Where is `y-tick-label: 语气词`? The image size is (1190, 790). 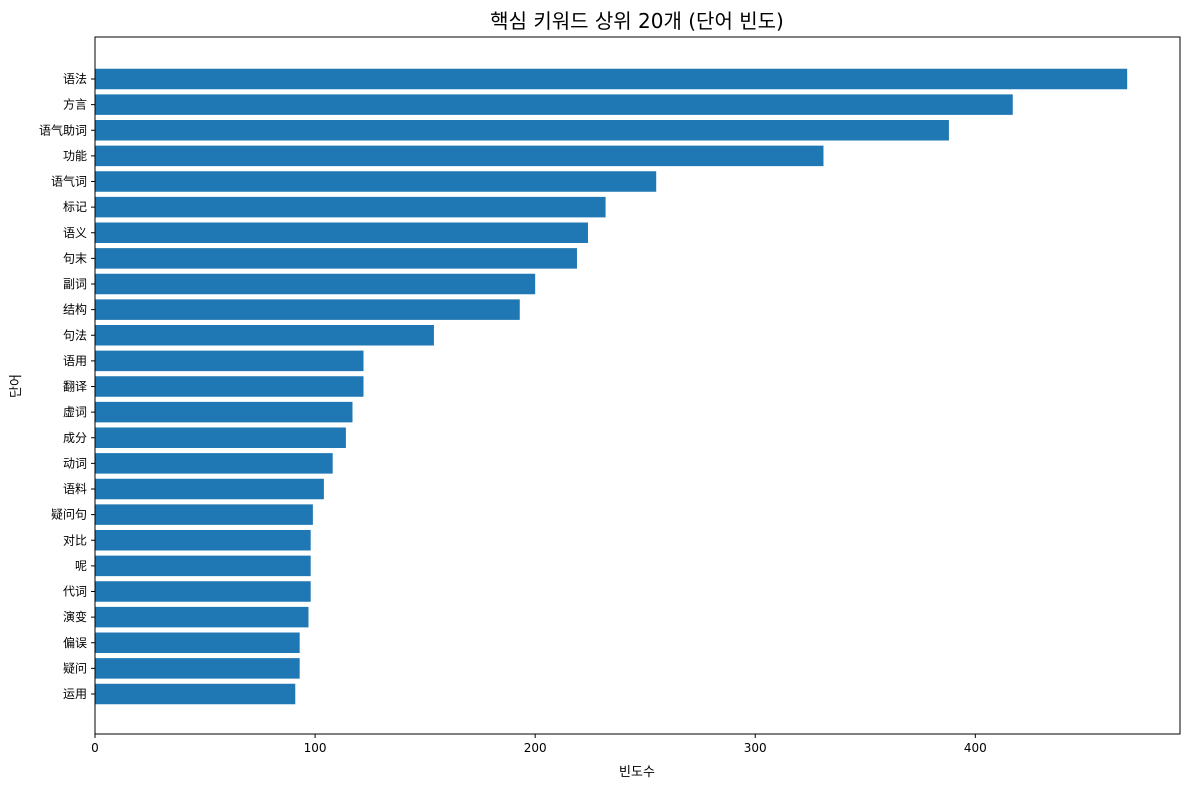
y-tick-label: 语气词 is located at coordinates (69, 181).